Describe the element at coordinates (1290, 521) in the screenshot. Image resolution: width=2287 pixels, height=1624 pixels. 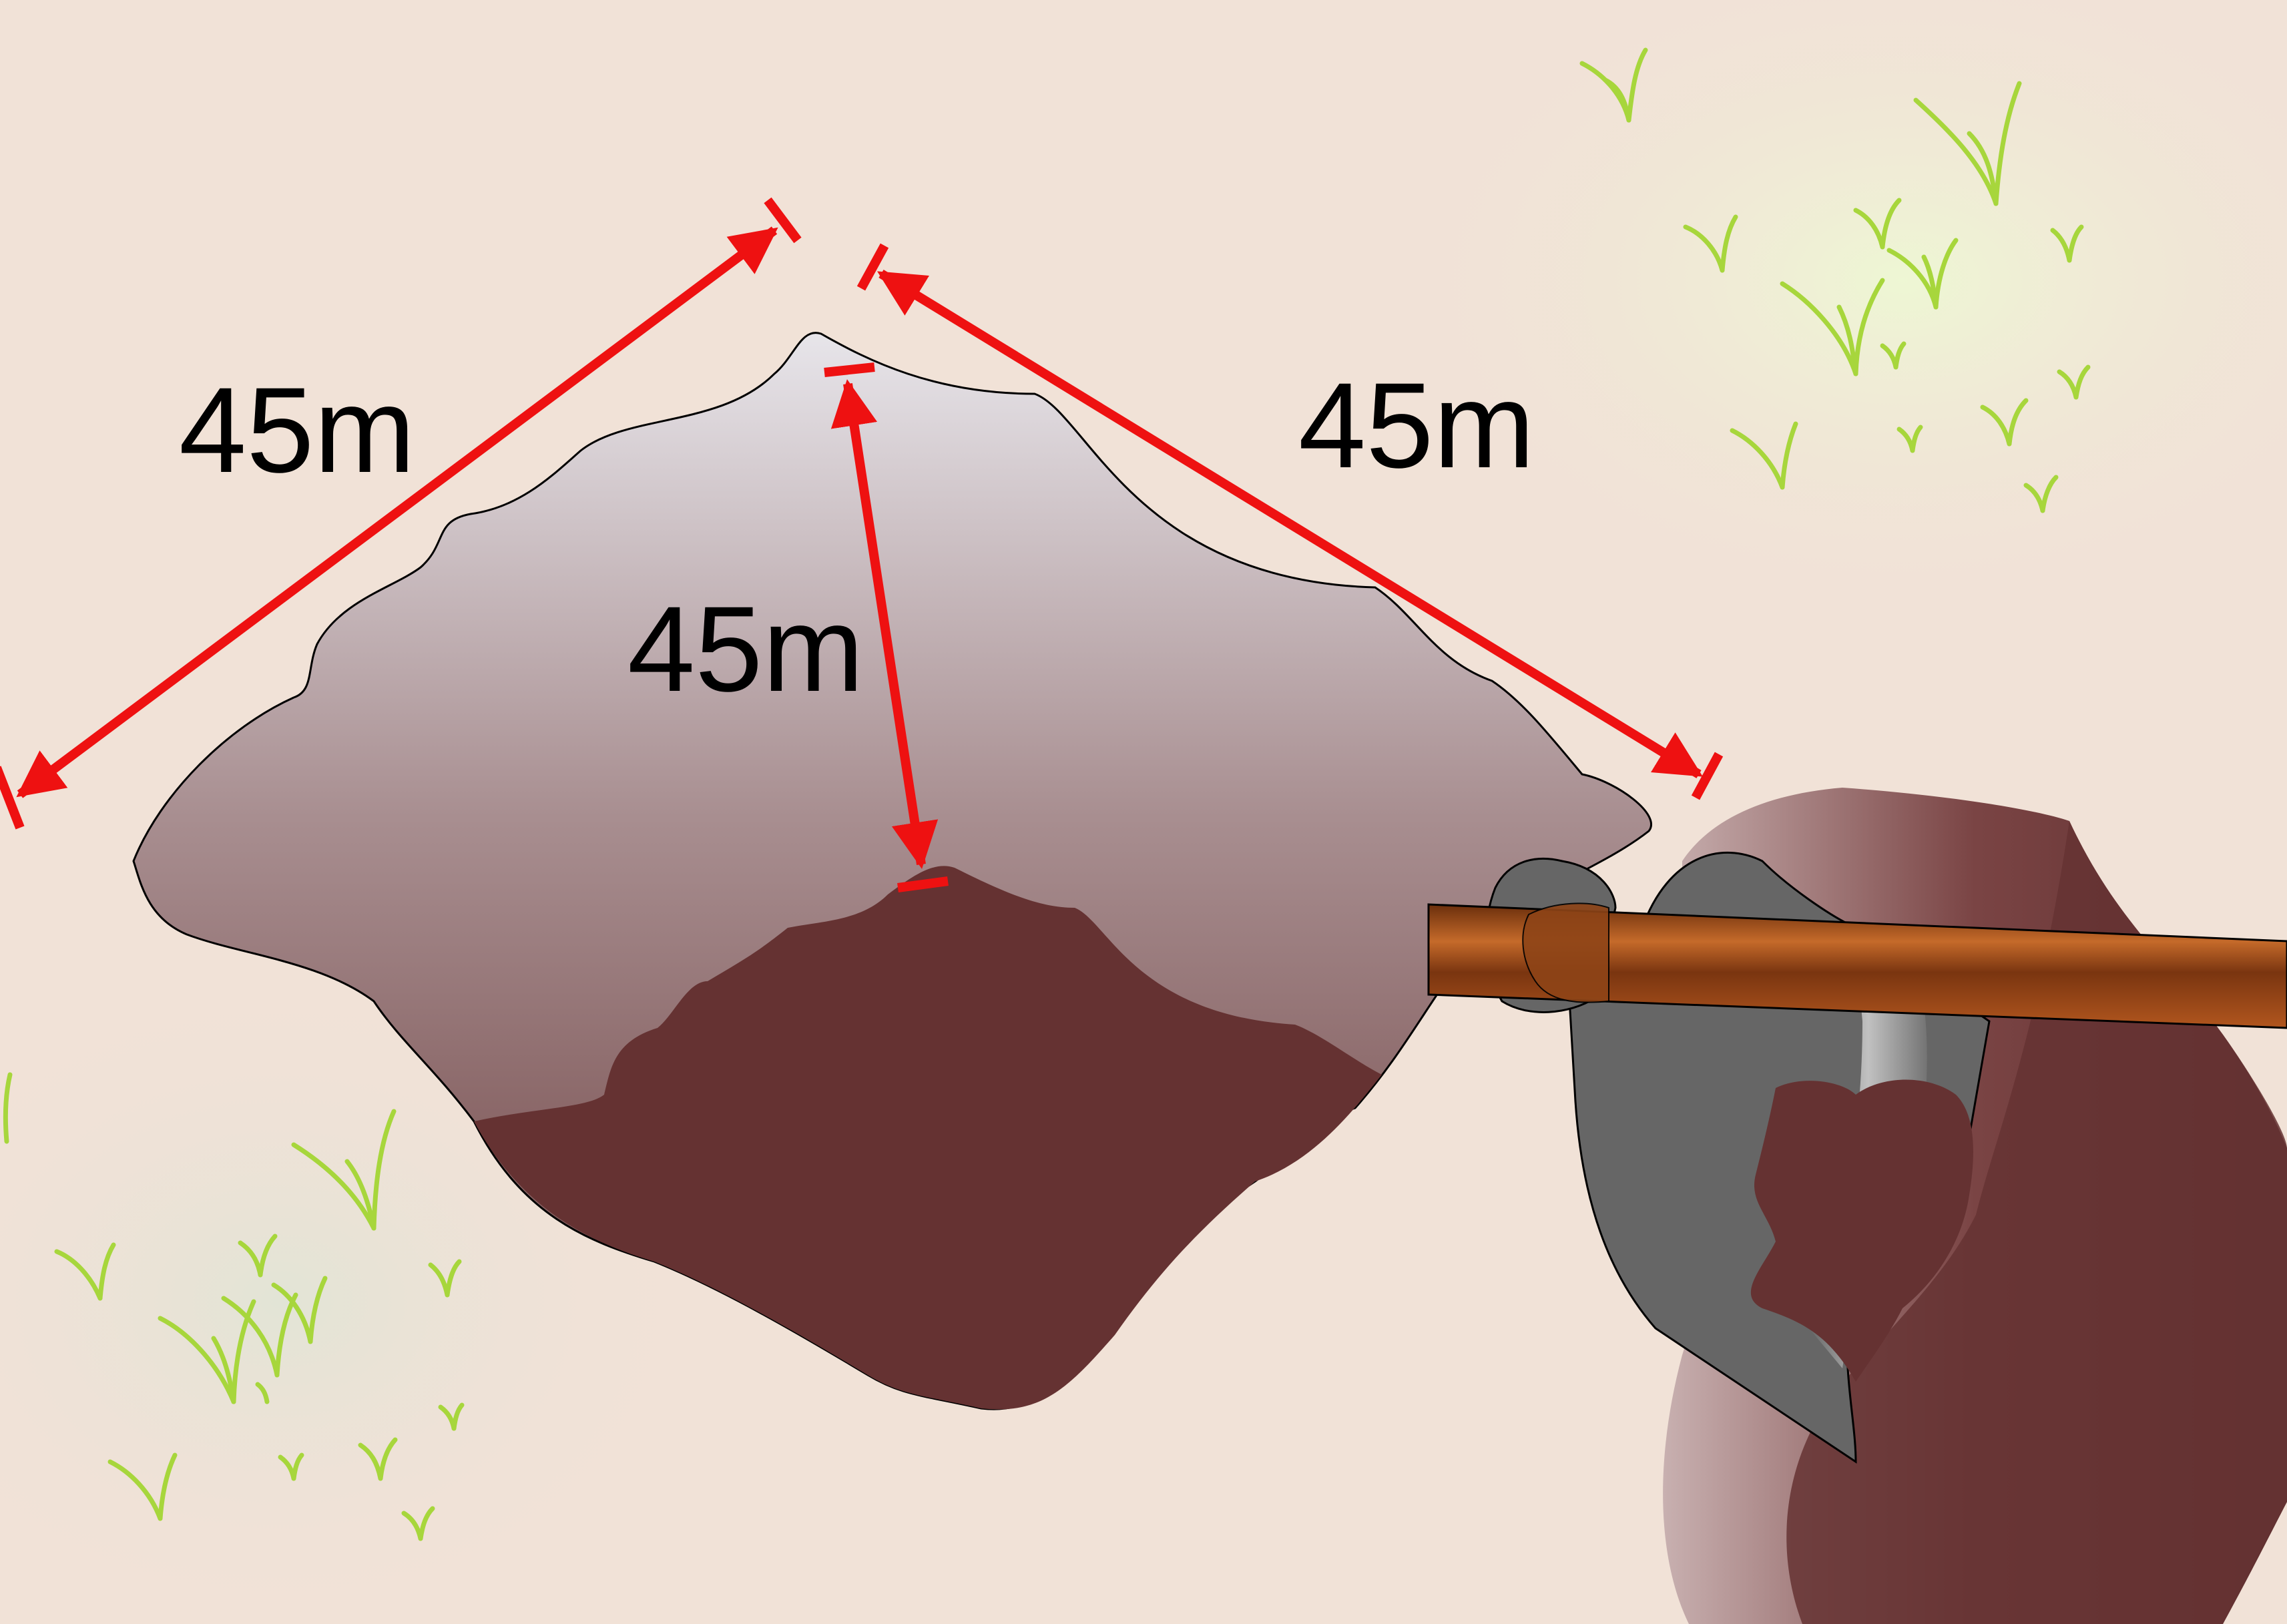
I see `right-side-dimension-arrow` at that location.